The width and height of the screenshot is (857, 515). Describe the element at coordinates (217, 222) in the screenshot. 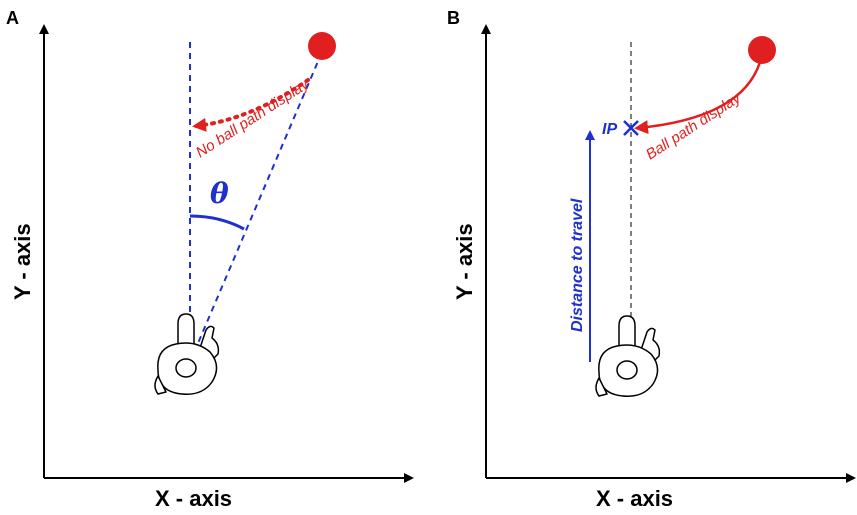

I see `angle-arc` at that location.